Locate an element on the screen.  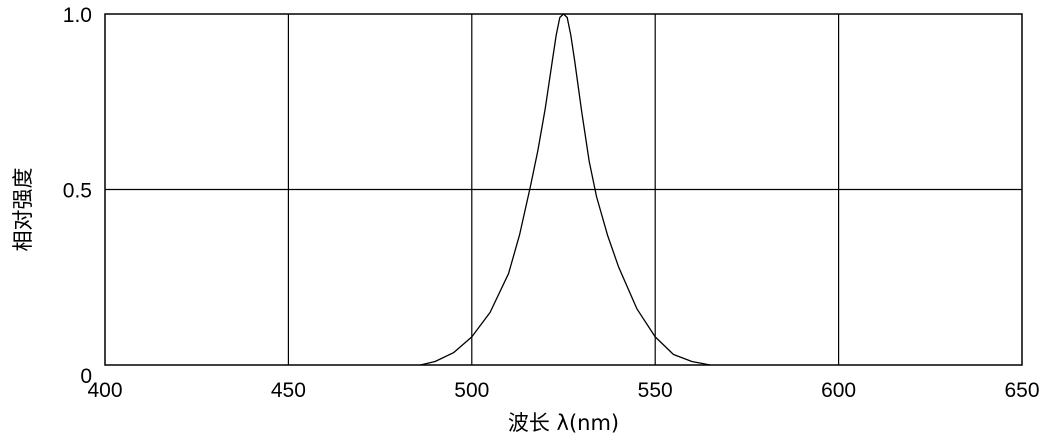
y-tick-label-1: 0.5 is located at coordinates (77, 191).